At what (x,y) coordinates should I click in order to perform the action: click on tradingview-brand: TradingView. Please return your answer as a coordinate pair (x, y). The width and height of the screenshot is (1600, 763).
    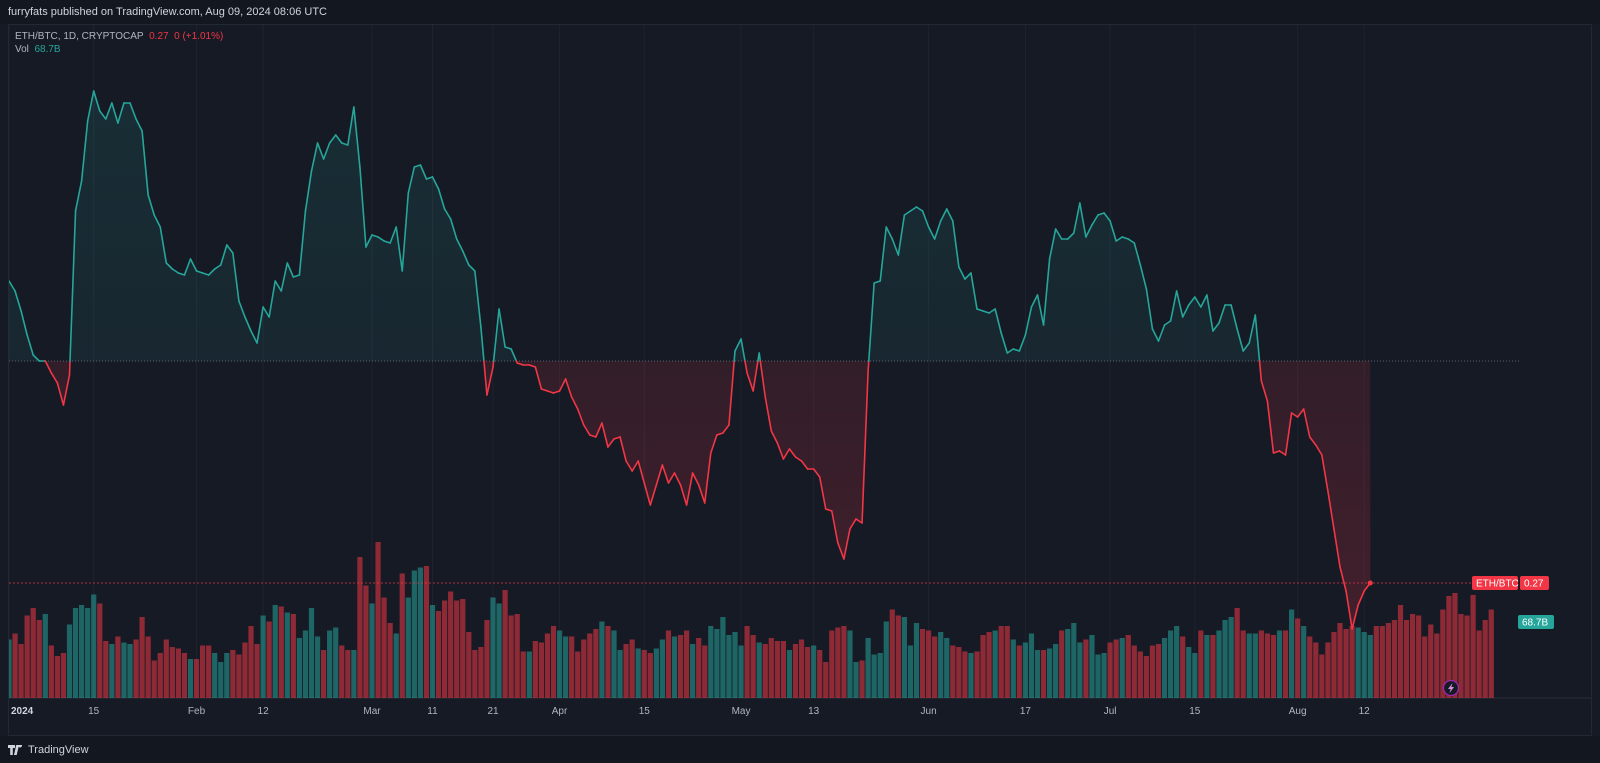
    Looking at the image, I should click on (58, 750).